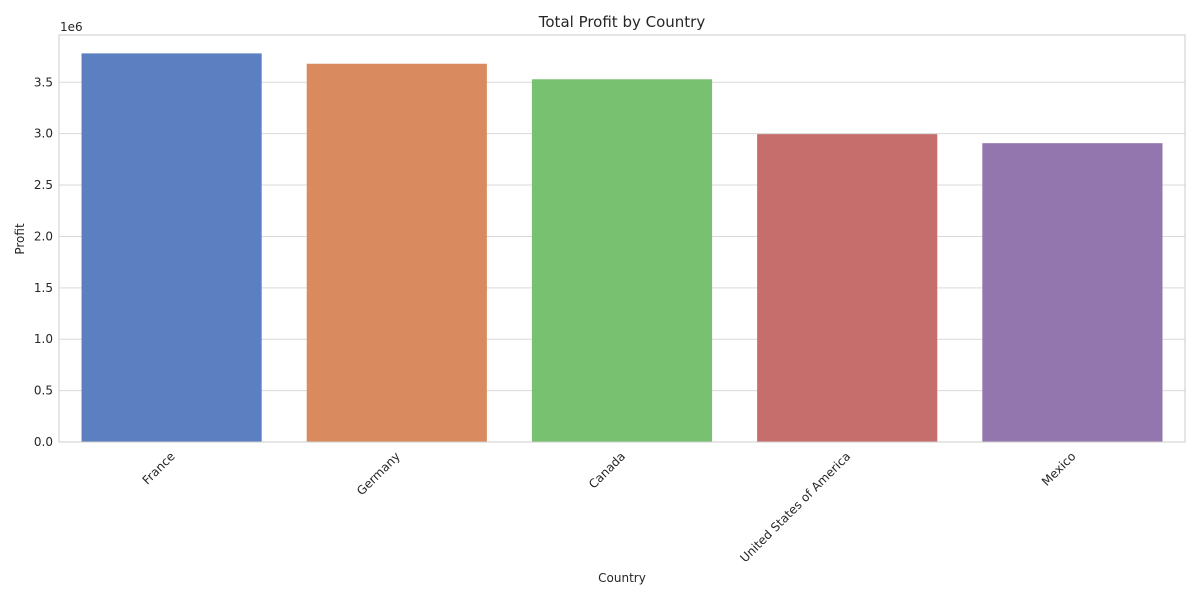 This screenshot has height=604, width=1200. I want to click on bar-mexico, so click(1072, 292).